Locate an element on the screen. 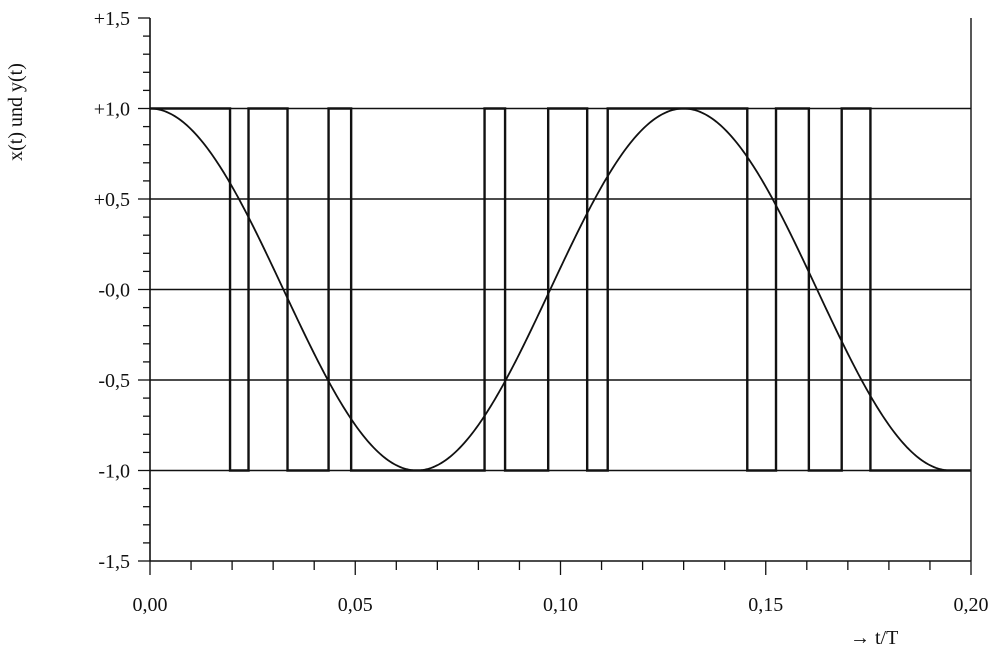 The image size is (999, 648). y-tick-labels: +1,5 +1,0 +0,5 -0,0 -0,5 -1,0 -1,5 is located at coordinates (112, 290).